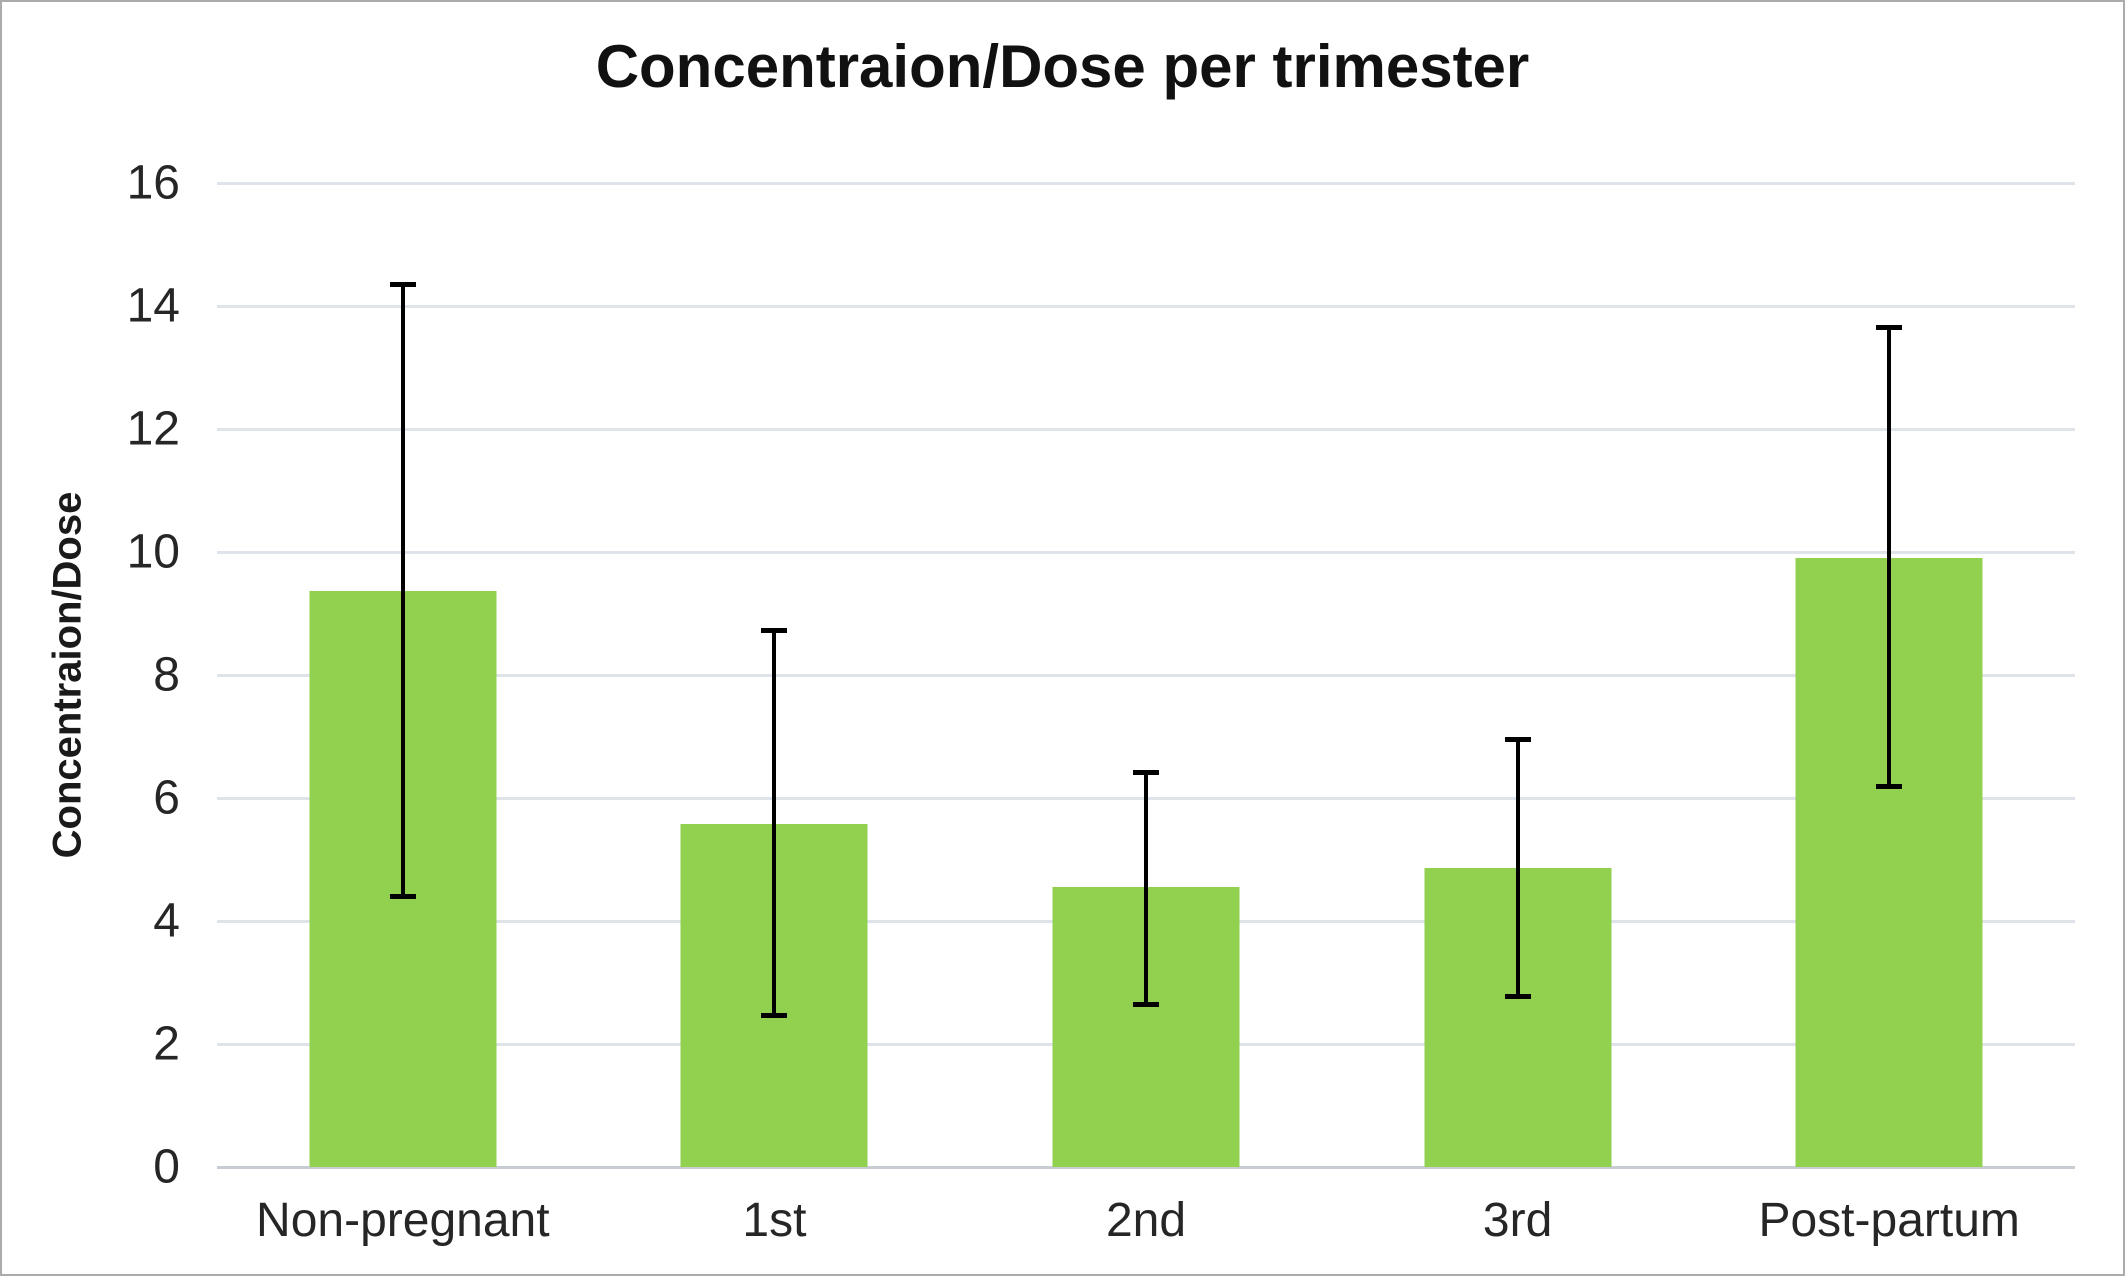 This screenshot has height=1276, width=2125. I want to click on x-tick-label: 2nd, so click(1146, 1220).